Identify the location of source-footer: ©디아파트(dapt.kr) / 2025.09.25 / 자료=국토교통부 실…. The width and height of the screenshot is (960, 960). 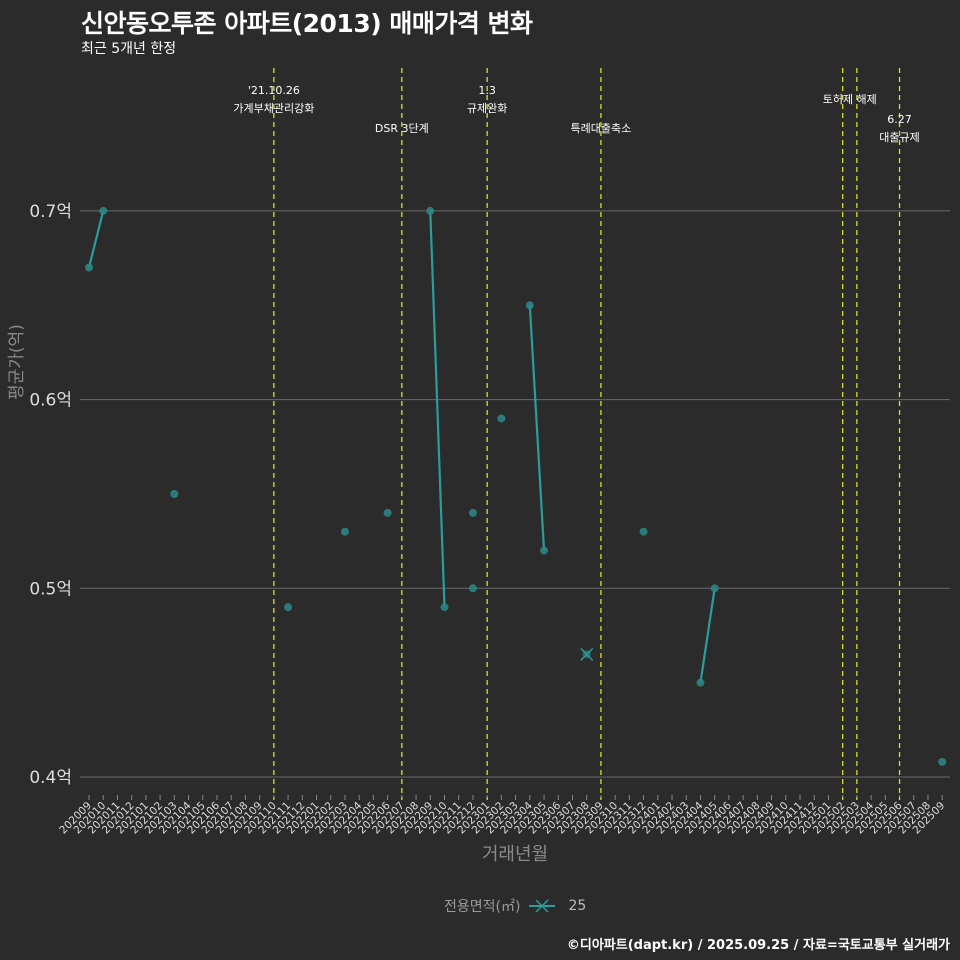
(758, 945).